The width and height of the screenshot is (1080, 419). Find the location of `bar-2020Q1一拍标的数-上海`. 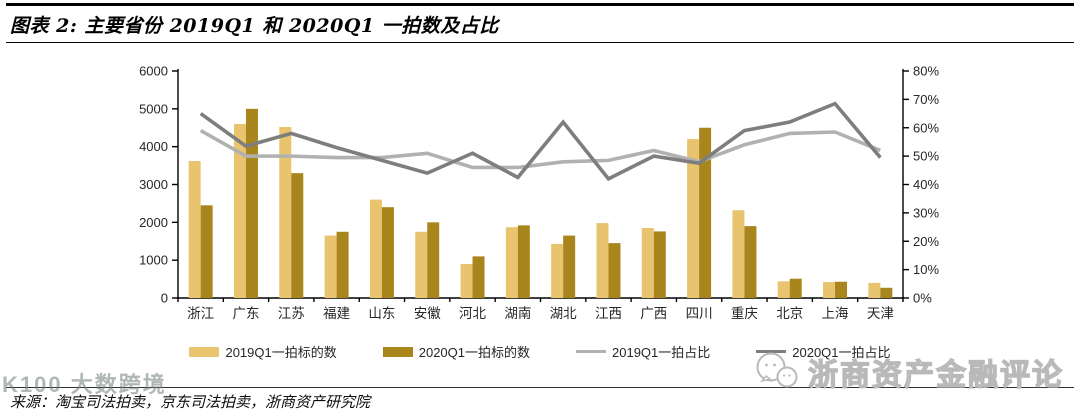

bar-2020Q1一拍标的数-上海 is located at coordinates (841, 289).